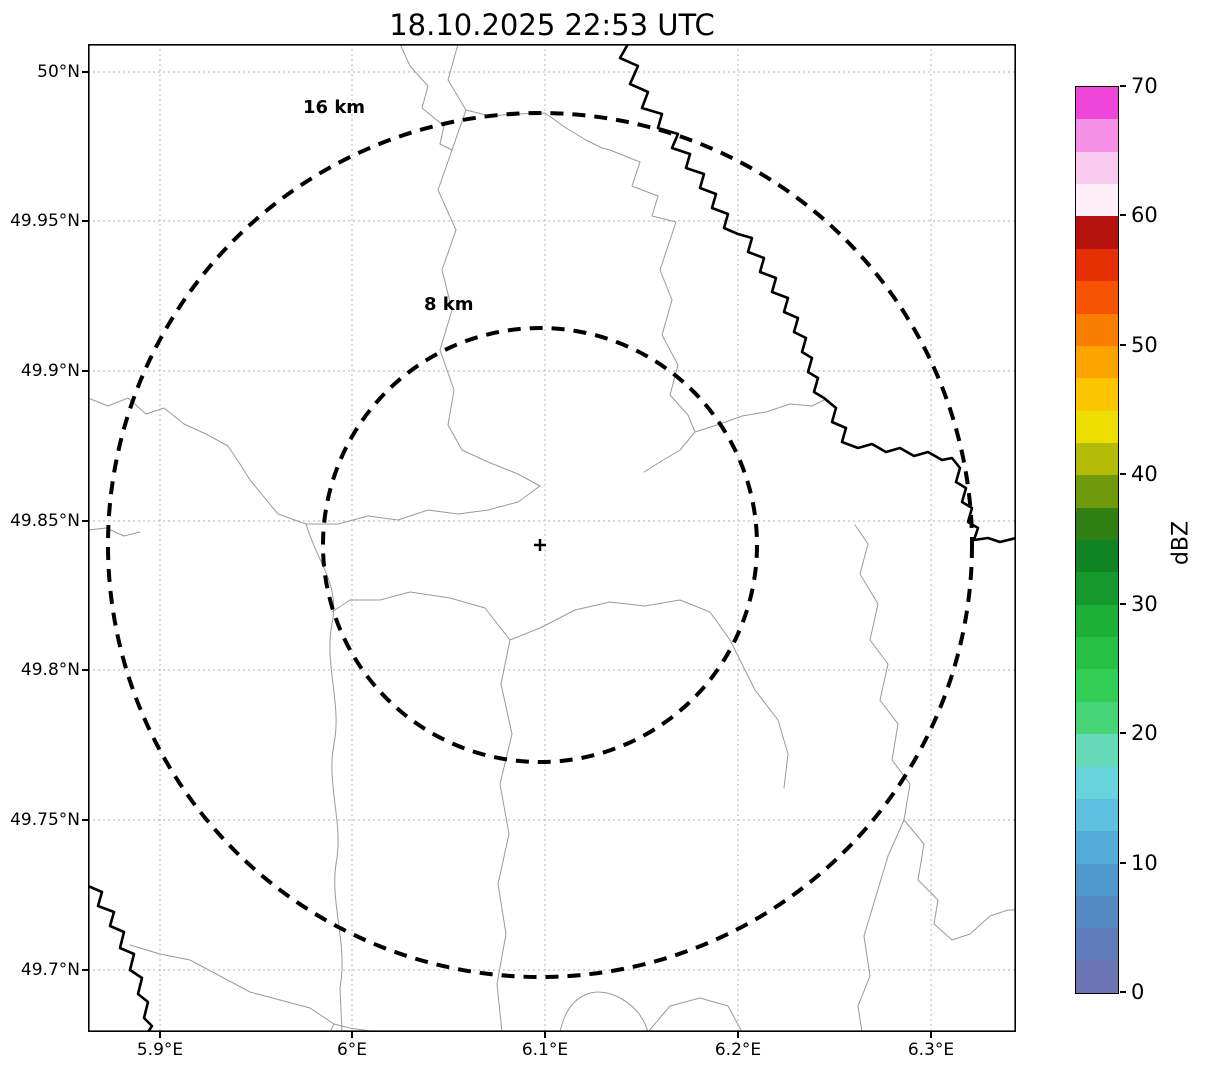 Image resolution: width=1207 pixels, height=1069 pixels. I want to click on colorbar-segments, so click(1097, 540).